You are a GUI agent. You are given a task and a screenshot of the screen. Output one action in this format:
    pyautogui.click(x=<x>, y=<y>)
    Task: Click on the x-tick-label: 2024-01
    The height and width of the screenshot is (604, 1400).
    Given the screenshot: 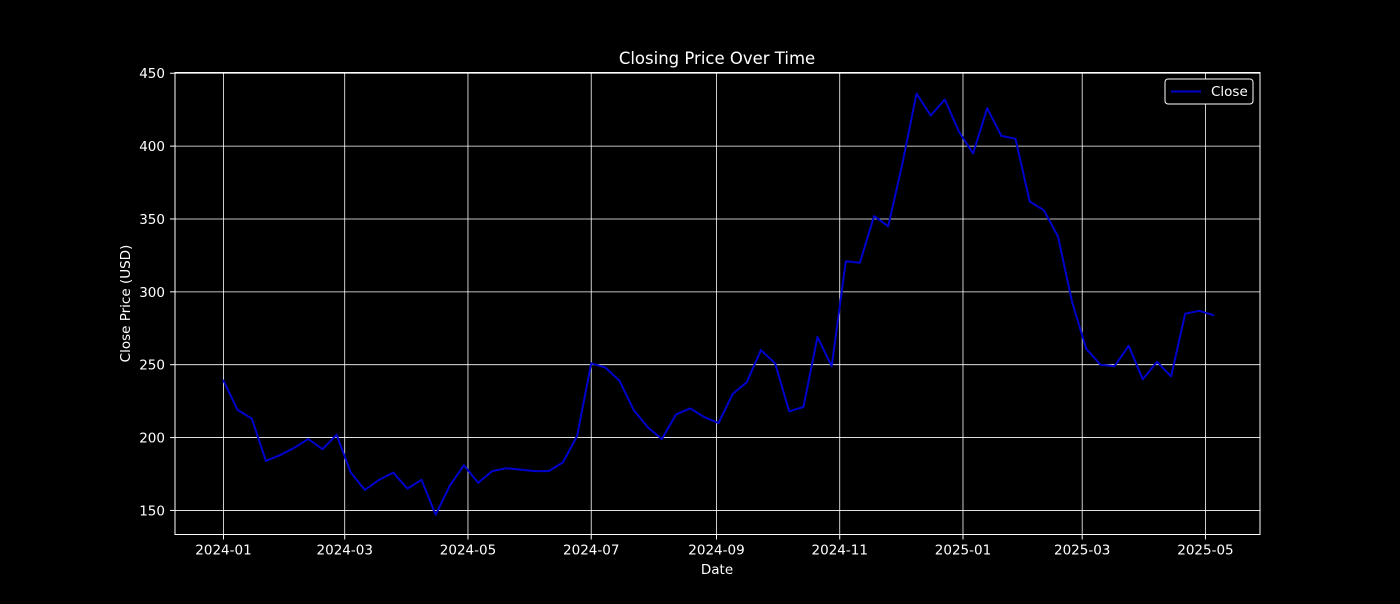 What is the action you would take?
    pyautogui.click(x=223, y=551)
    